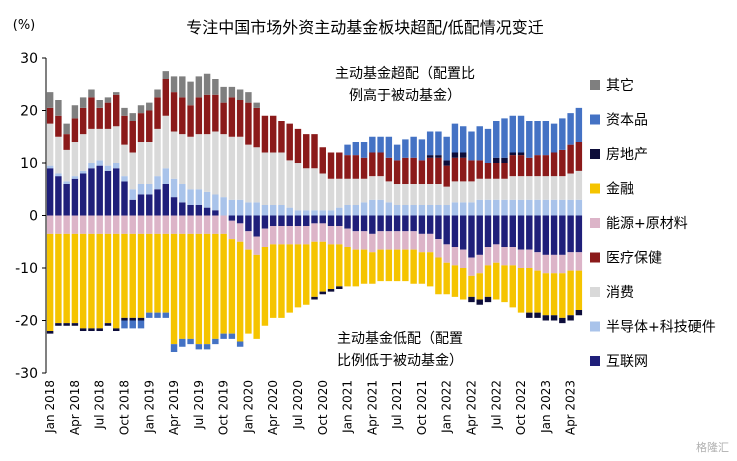 Image resolution: width=737 pixels, height=461 pixels. Describe the element at coordinates (571, 407) in the screenshot. I see `x-tick-label: Apr 2023` at that location.